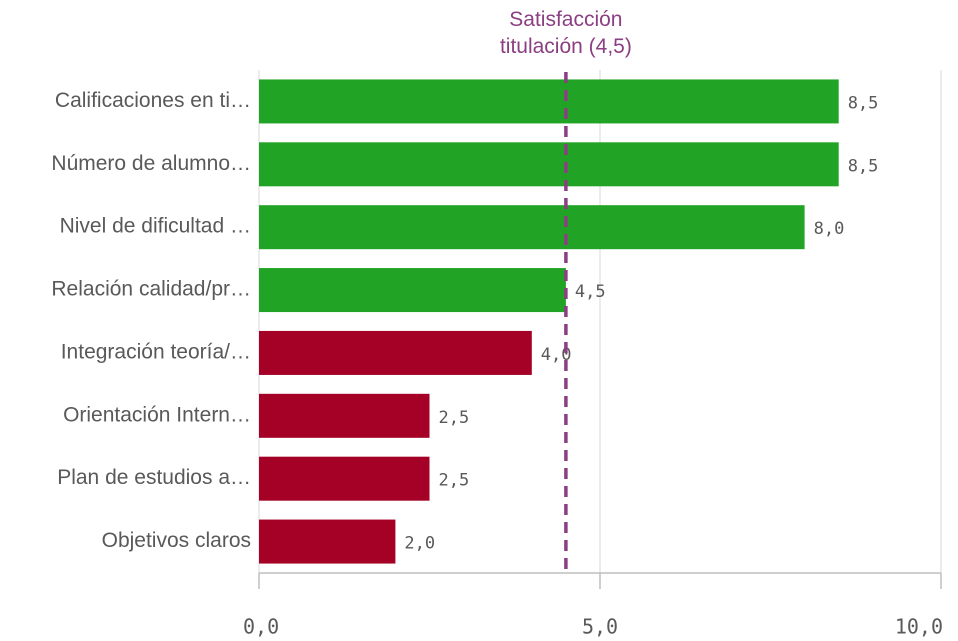 This screenshot has height=641, width=958. I want to click on value-label: 4,0, so click(556, 355).